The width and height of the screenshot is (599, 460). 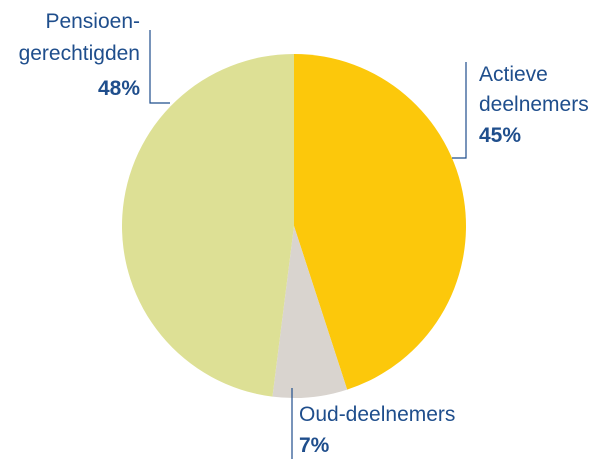 I want to click on slice-value-oud: 7%, so click(x=314, y=445).